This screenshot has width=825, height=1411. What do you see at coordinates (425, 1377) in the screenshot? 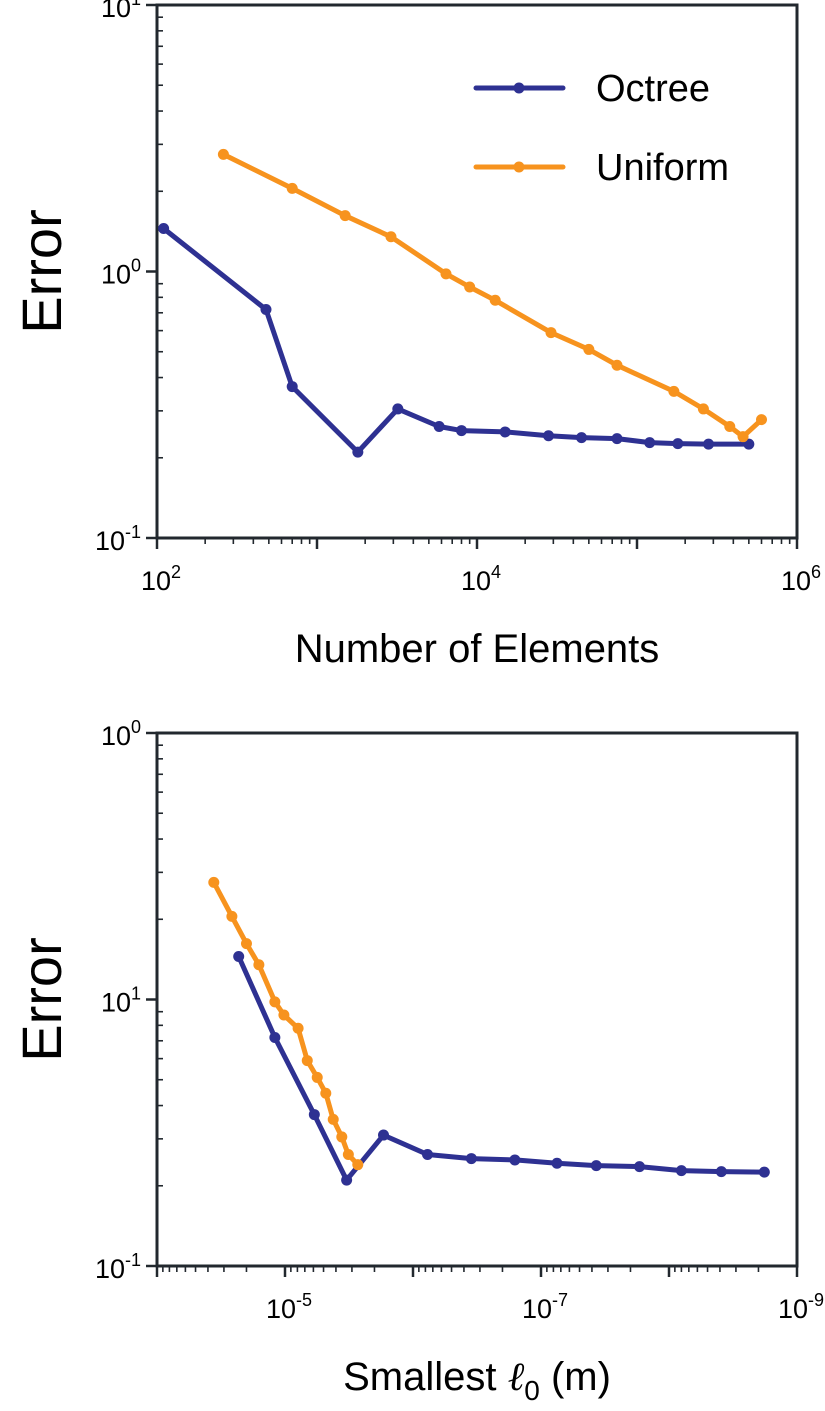
I see `x-axis-label-text: Smallest` at bounding box center [425, 1377].